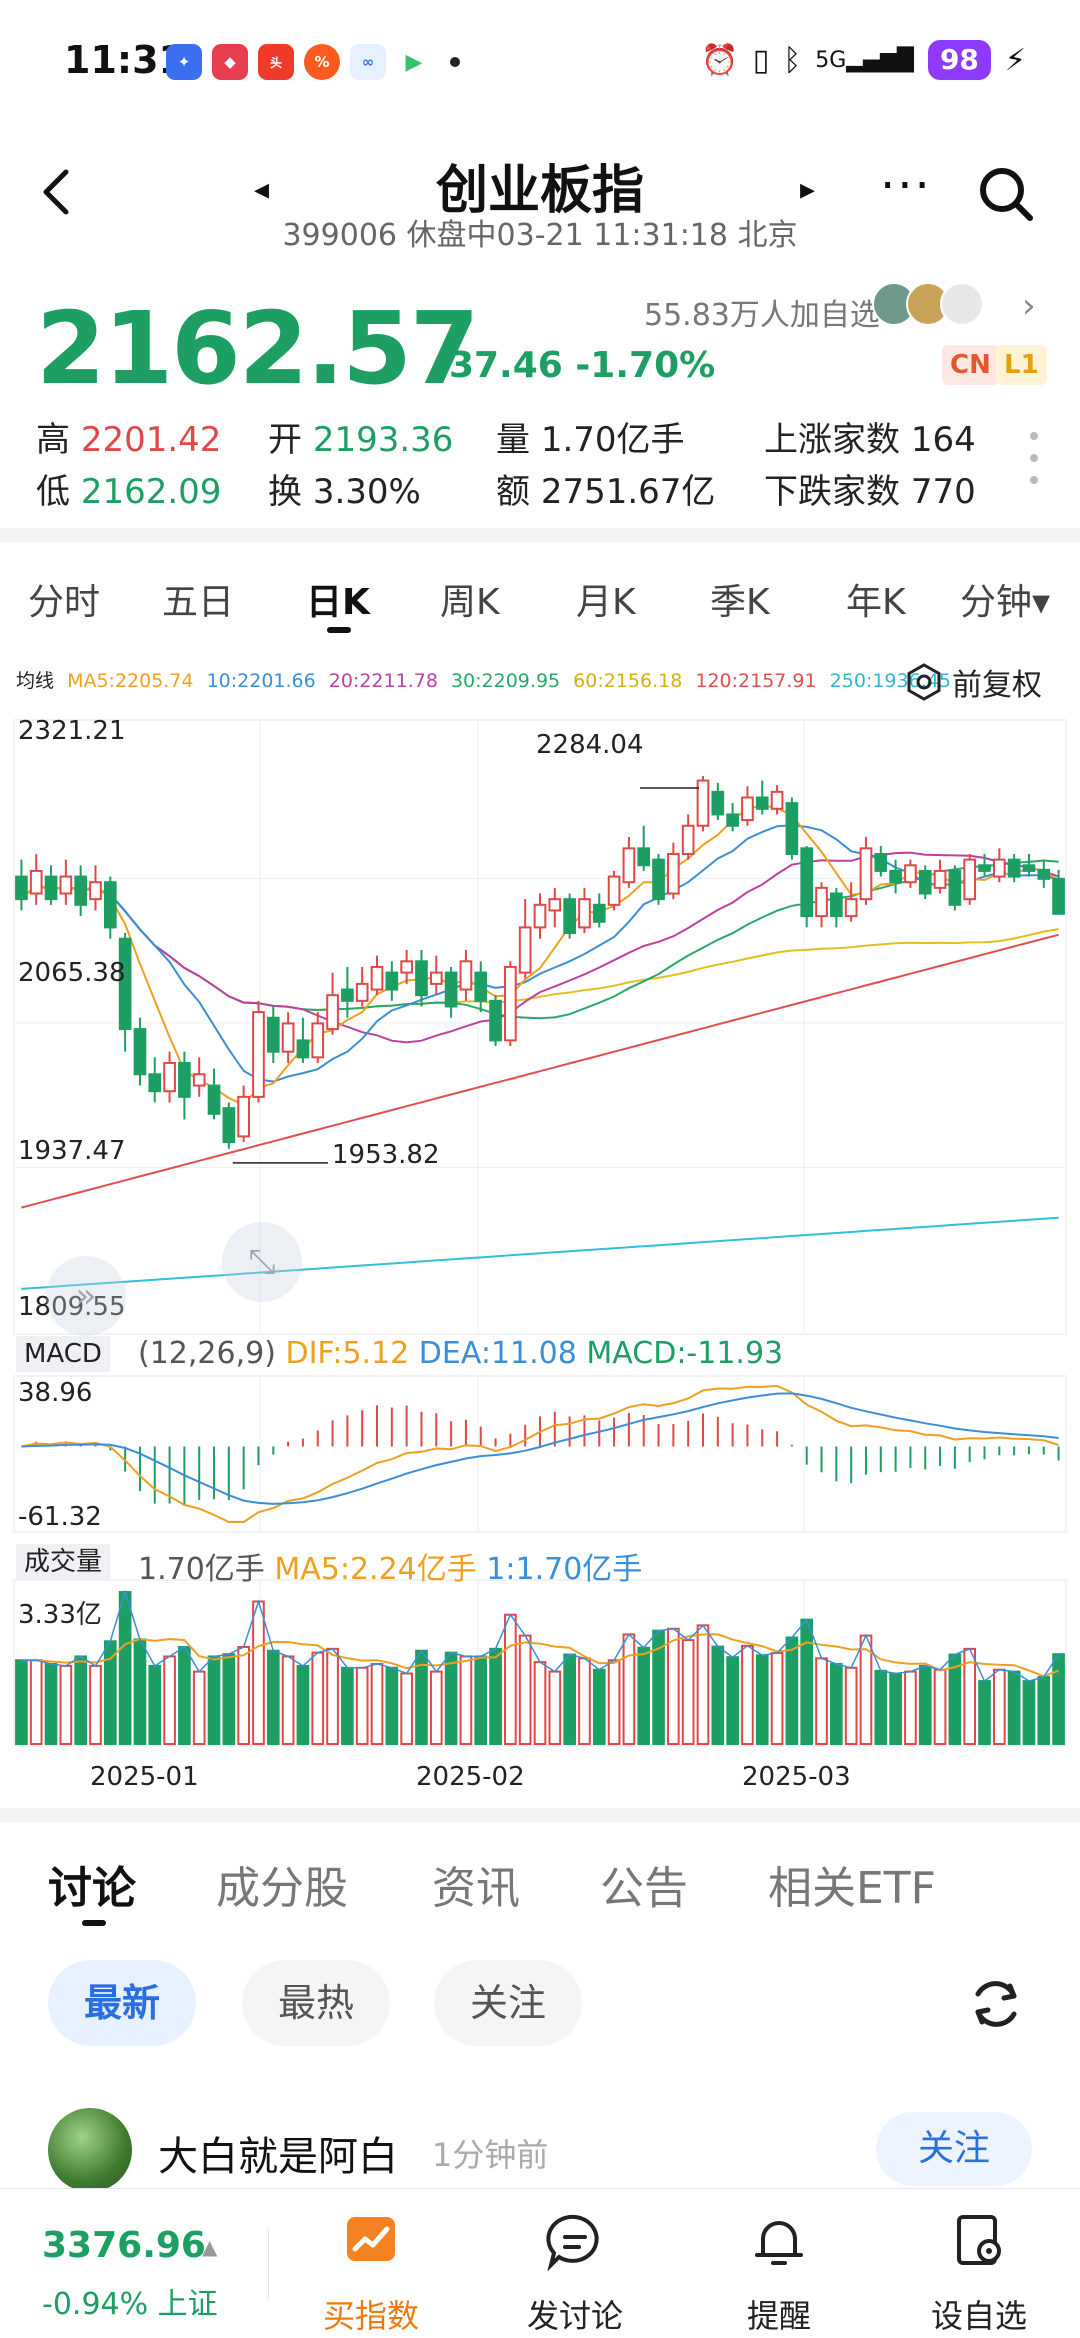 The image size is (1080, 2338). I want to click on search-button, so click(1006, 194).